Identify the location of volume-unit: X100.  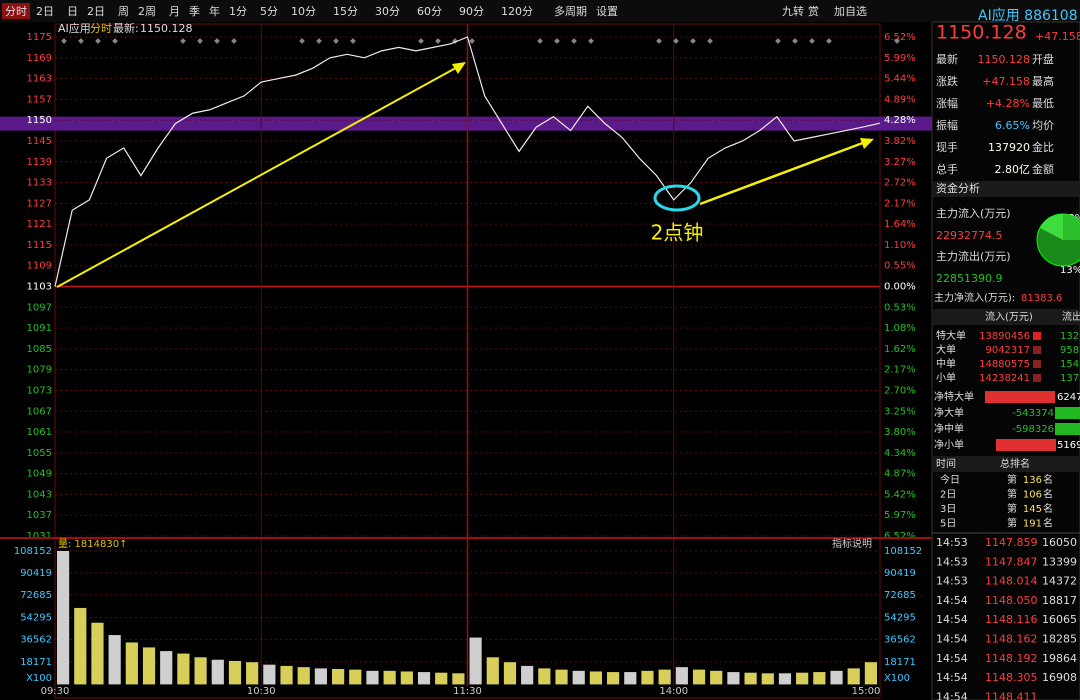
(897, 678).